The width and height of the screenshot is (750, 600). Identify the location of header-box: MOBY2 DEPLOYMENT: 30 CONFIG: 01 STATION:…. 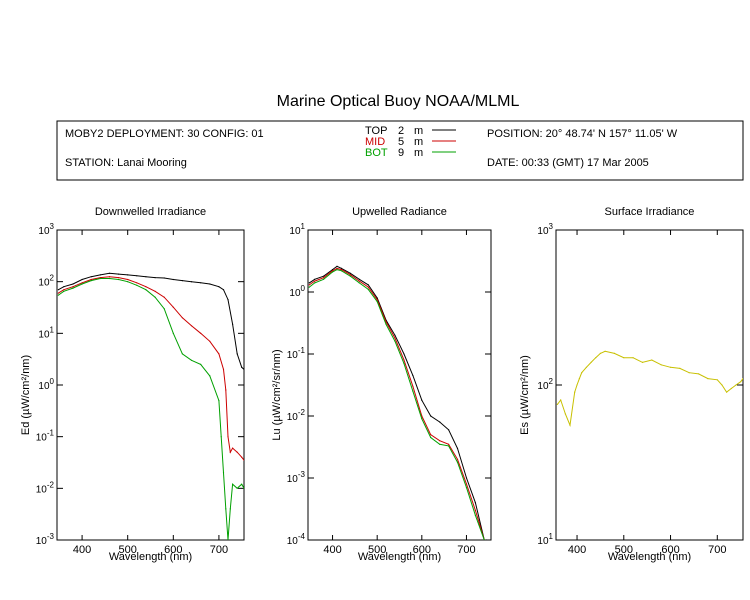
(400, 150).